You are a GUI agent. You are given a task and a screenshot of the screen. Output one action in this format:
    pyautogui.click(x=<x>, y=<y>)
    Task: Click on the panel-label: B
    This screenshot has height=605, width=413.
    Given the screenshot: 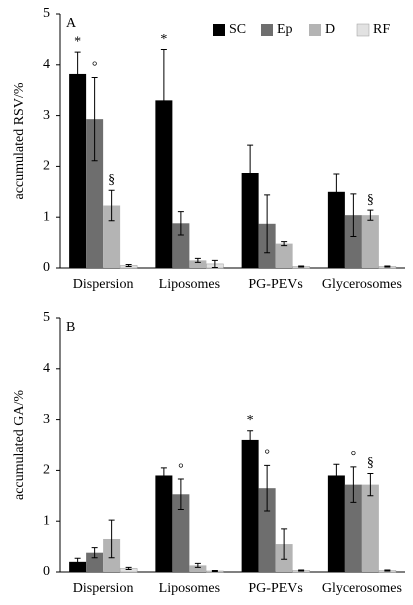 What is the action you would take?
    pyautogui.click(x=70, y=327)
    